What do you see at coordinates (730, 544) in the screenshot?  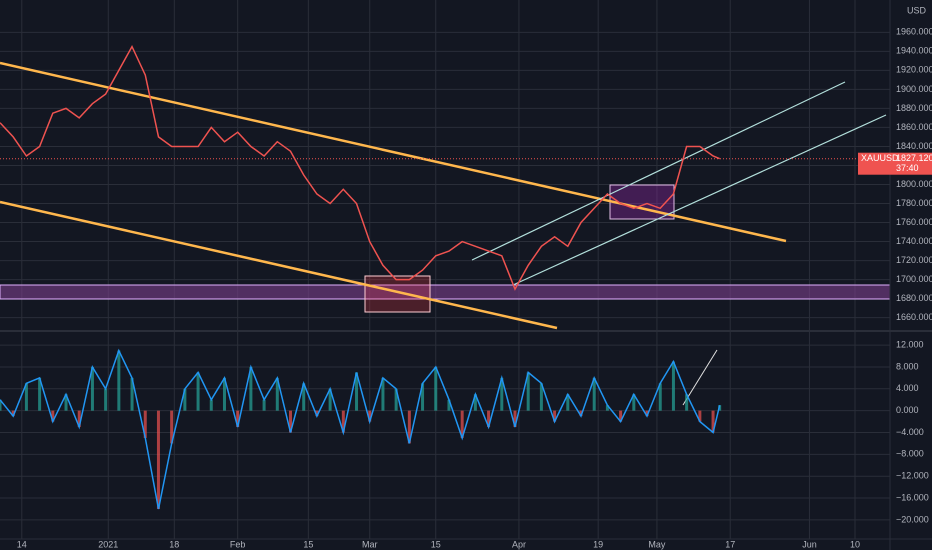 I see `x-tick-label: 17` at bounding box center [730, 544].